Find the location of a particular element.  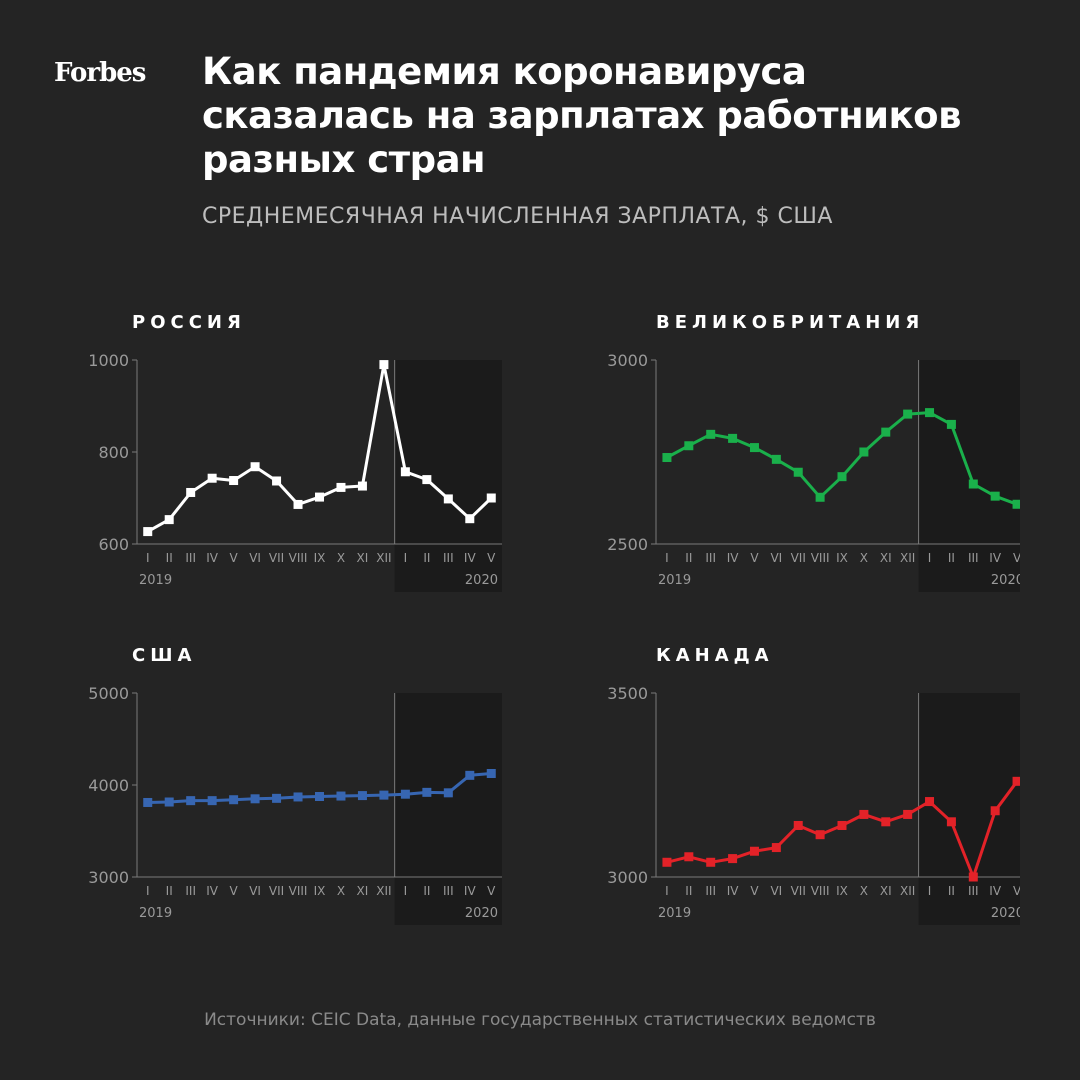

chart-title: РОССИЯ is located at coordinates (189, 322).